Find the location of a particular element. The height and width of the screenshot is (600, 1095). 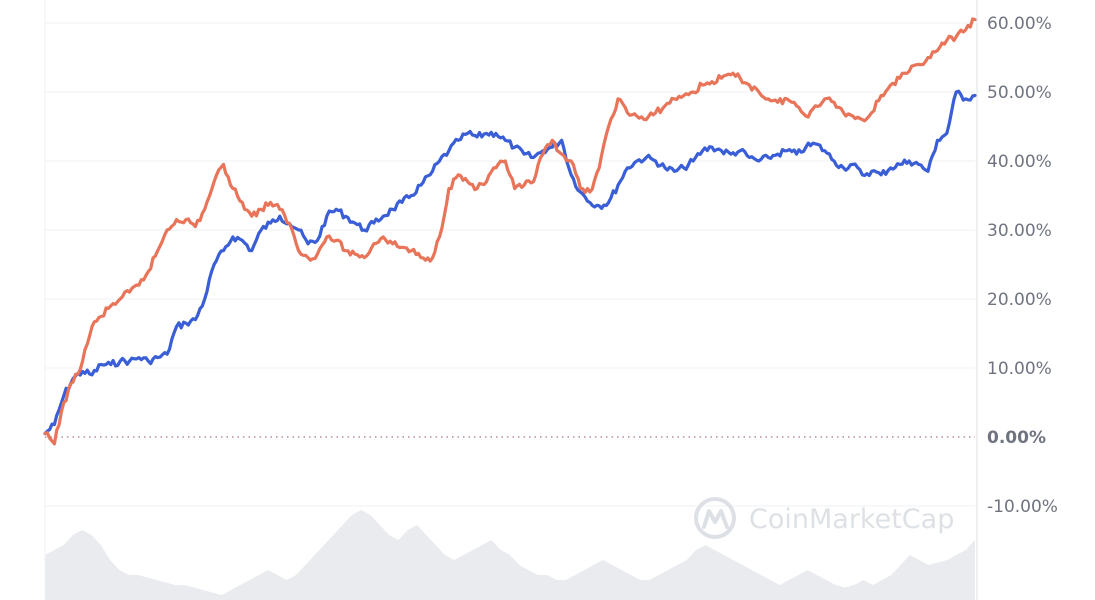

coinmarketcap-watermark: CoinMarketCap is located at coordinates (824, 518).